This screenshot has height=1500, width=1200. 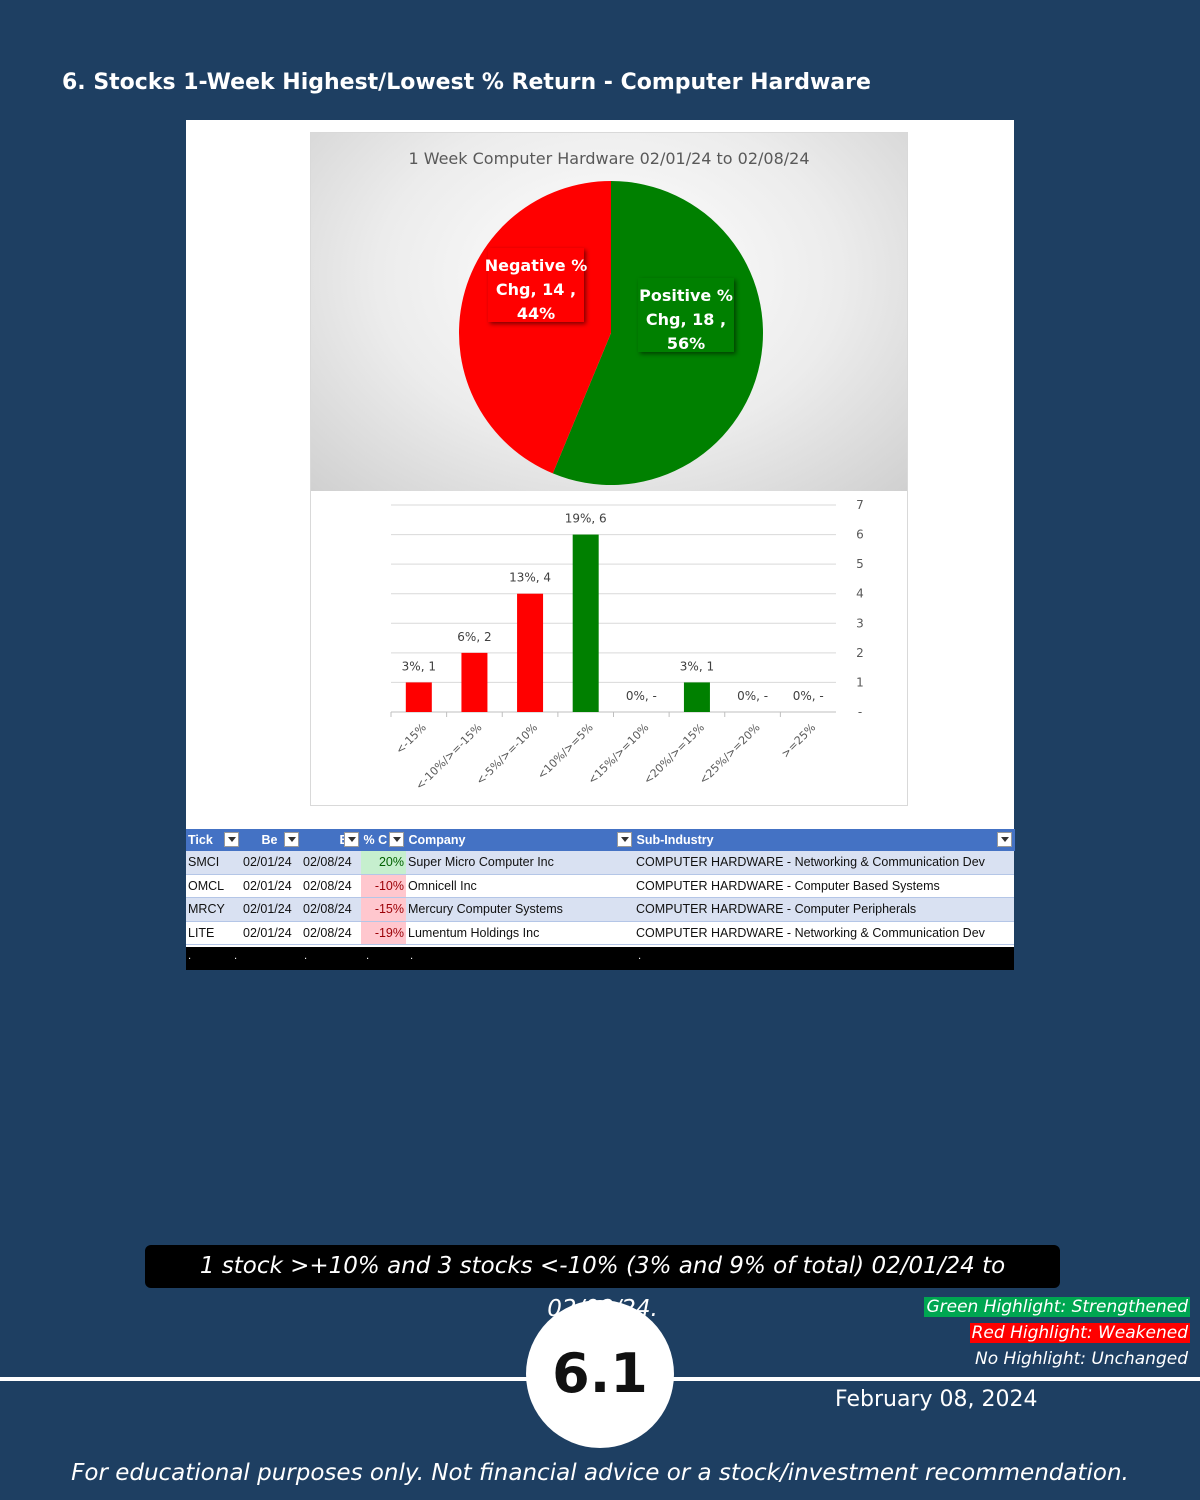 I want to click on x-tick-label: >=25%, so click(x=799, y=741).